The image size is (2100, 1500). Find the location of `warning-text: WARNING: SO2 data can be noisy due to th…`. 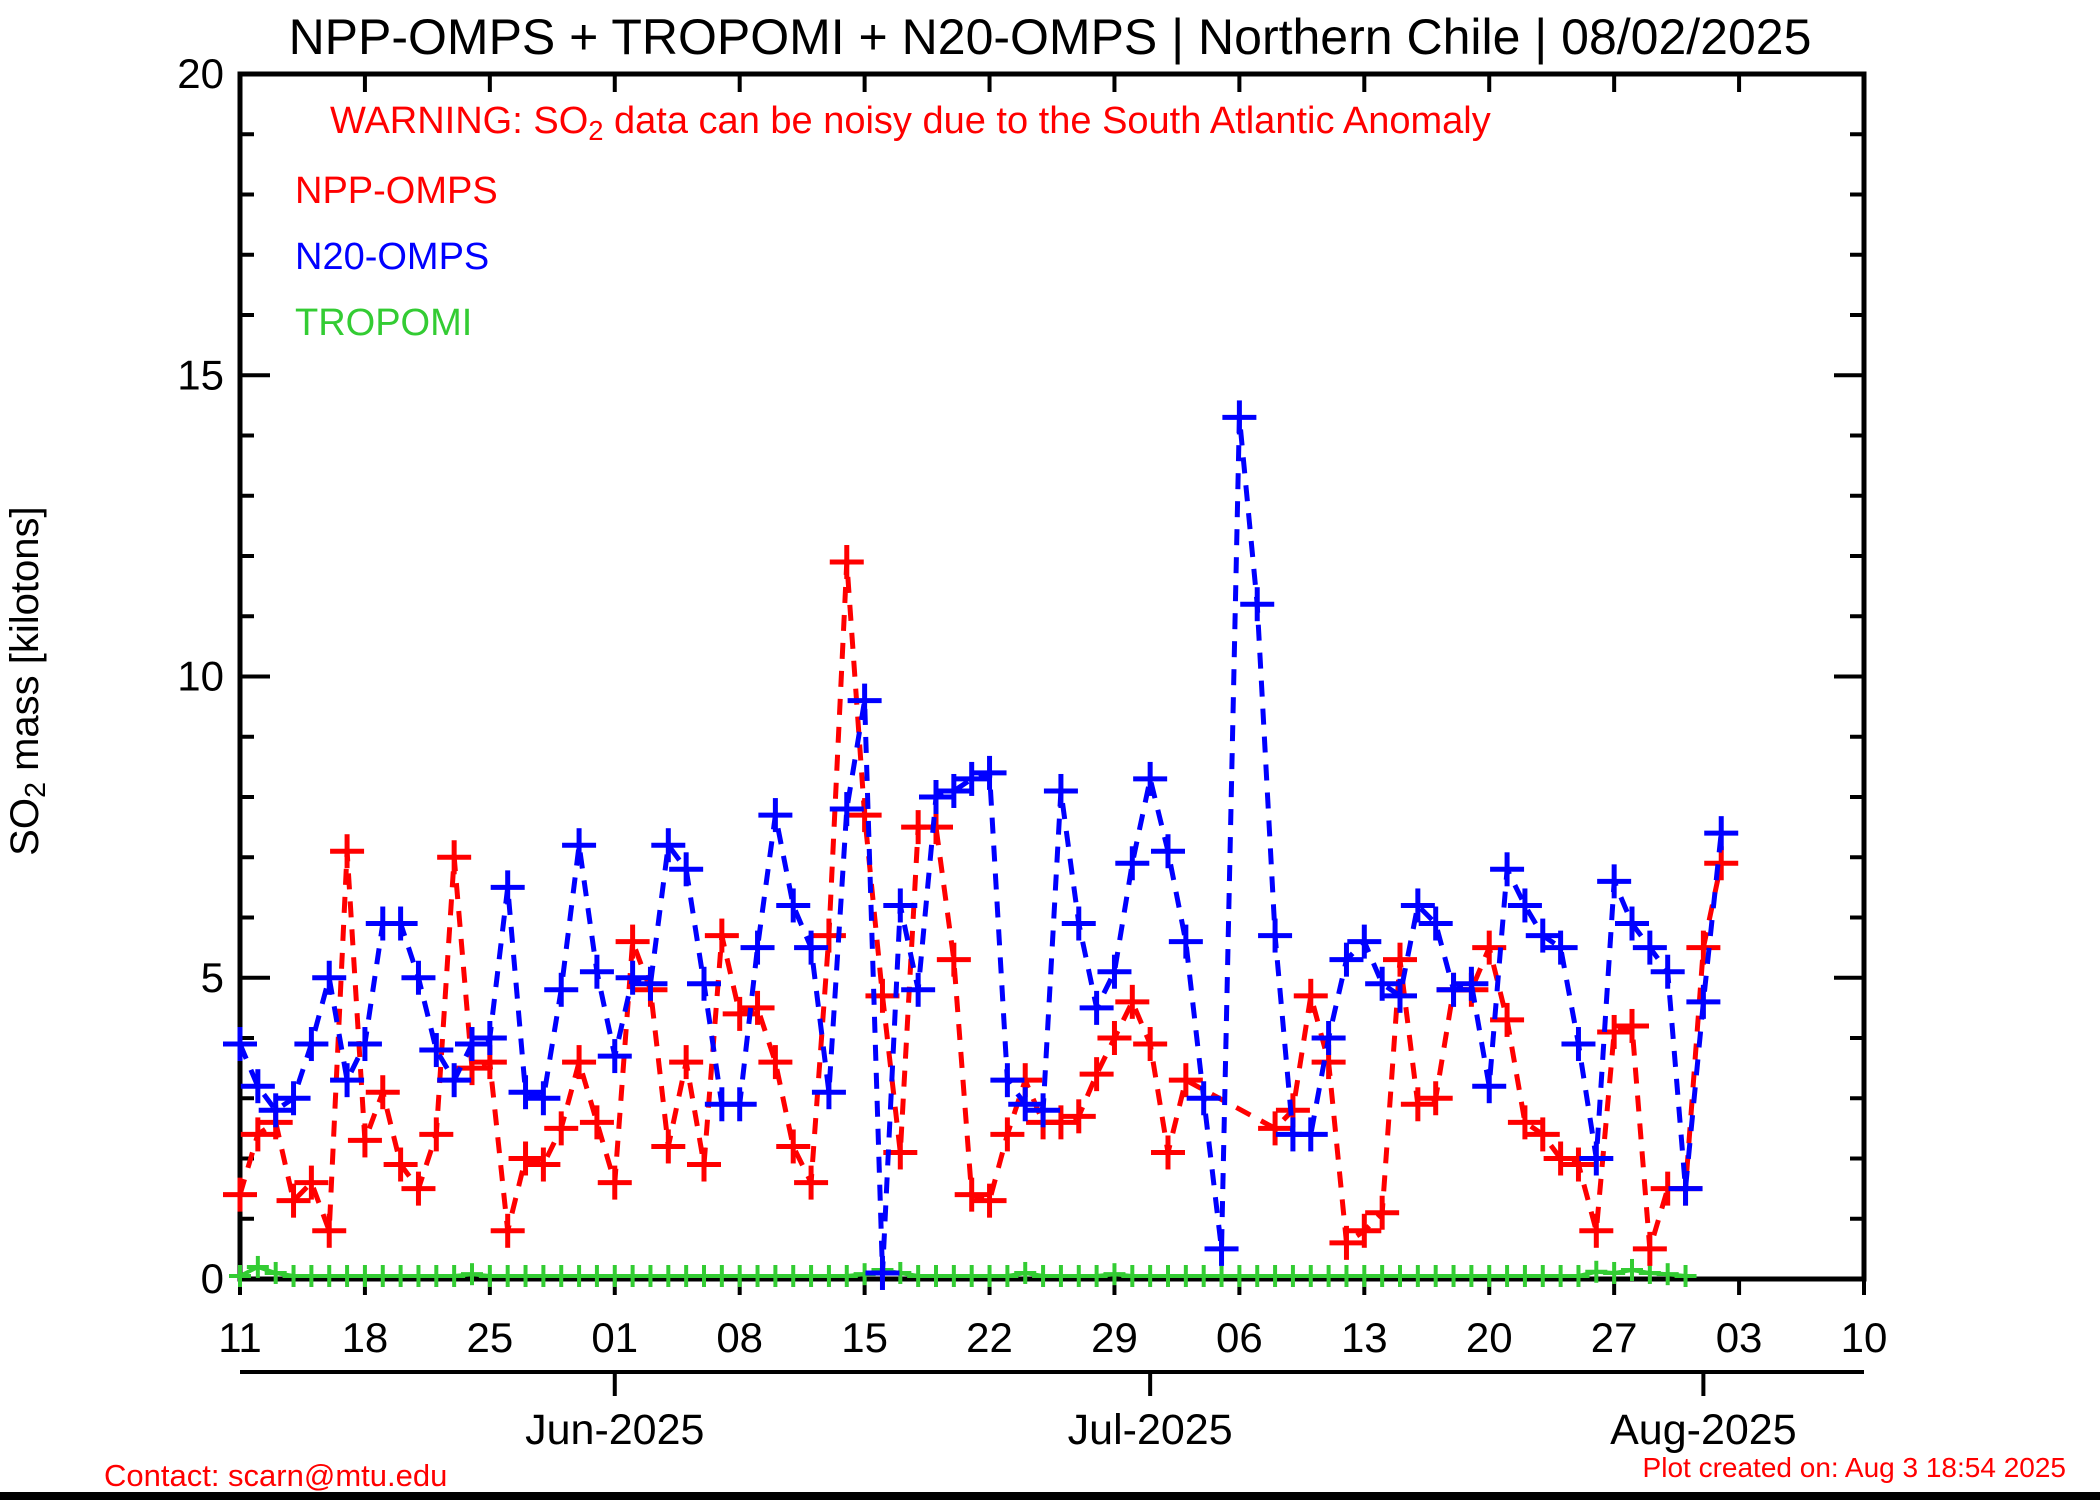

warning-text: WARNING: SO2 data can be noisy due to th… is located at coordinates (910, 123).